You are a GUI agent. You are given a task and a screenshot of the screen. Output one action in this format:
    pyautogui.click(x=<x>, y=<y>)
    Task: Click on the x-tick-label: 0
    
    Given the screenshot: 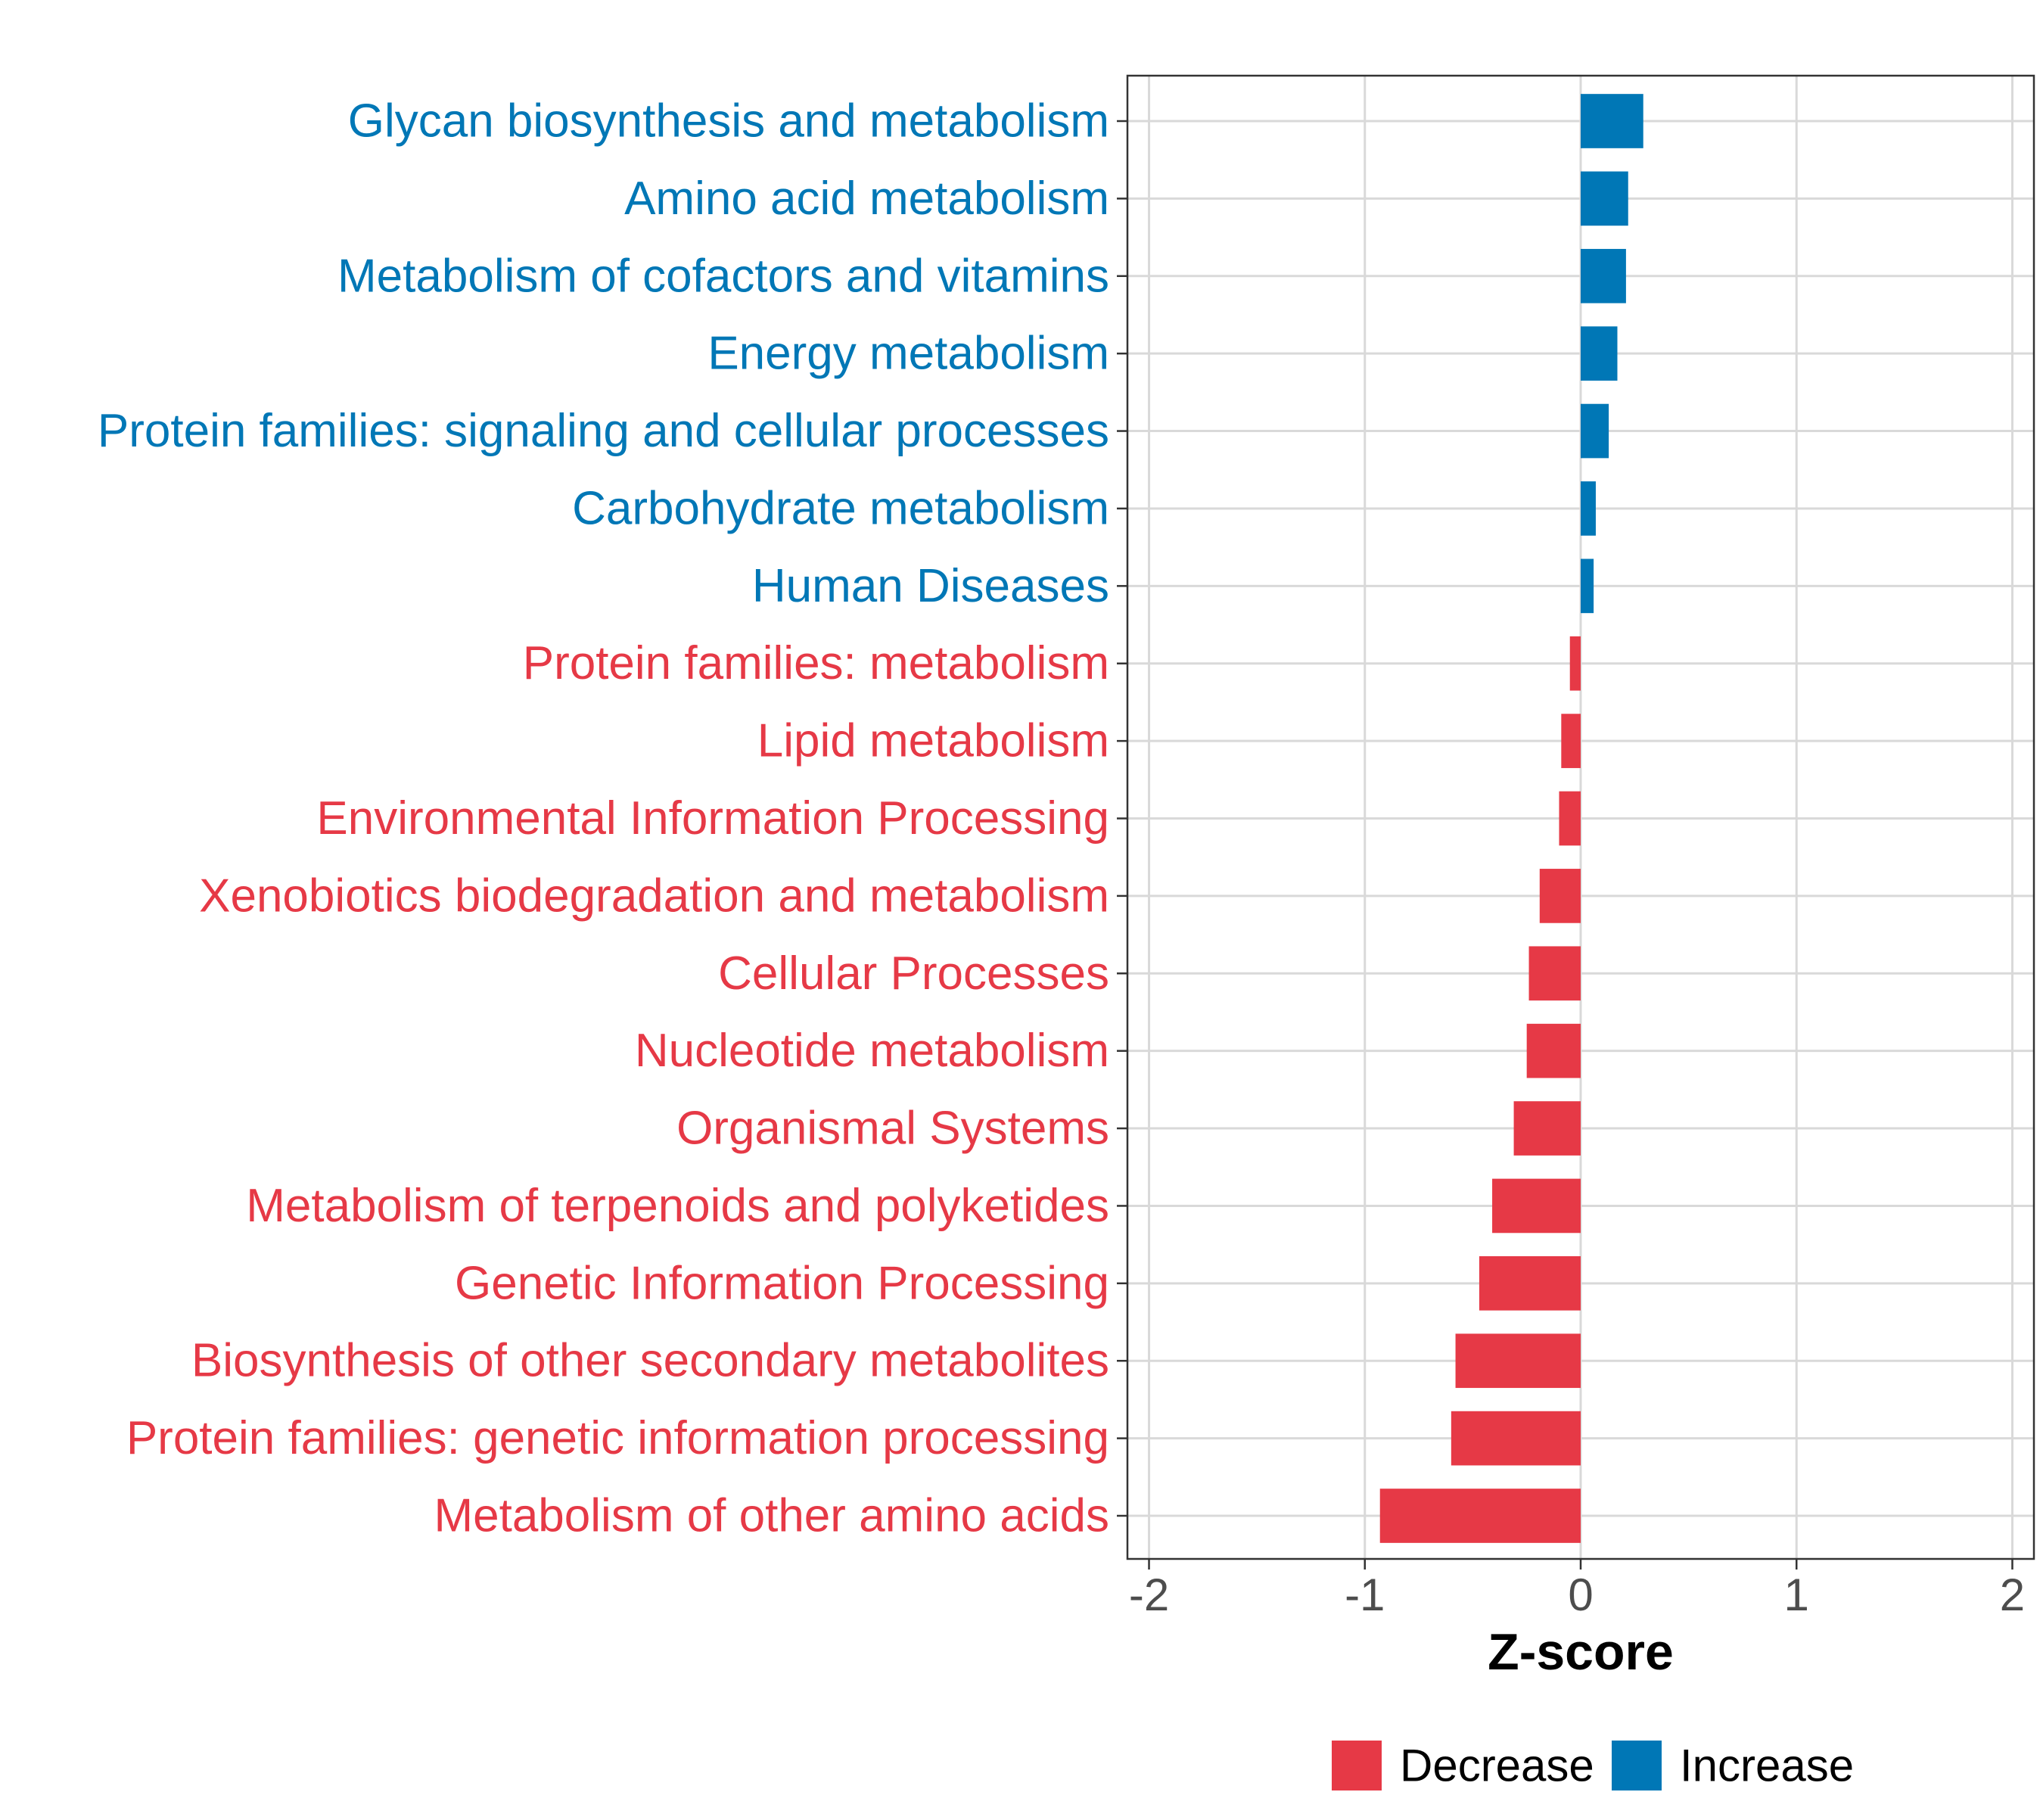 What is the action you would take?
    pyautogui.click(x=1581, y=1595)
    